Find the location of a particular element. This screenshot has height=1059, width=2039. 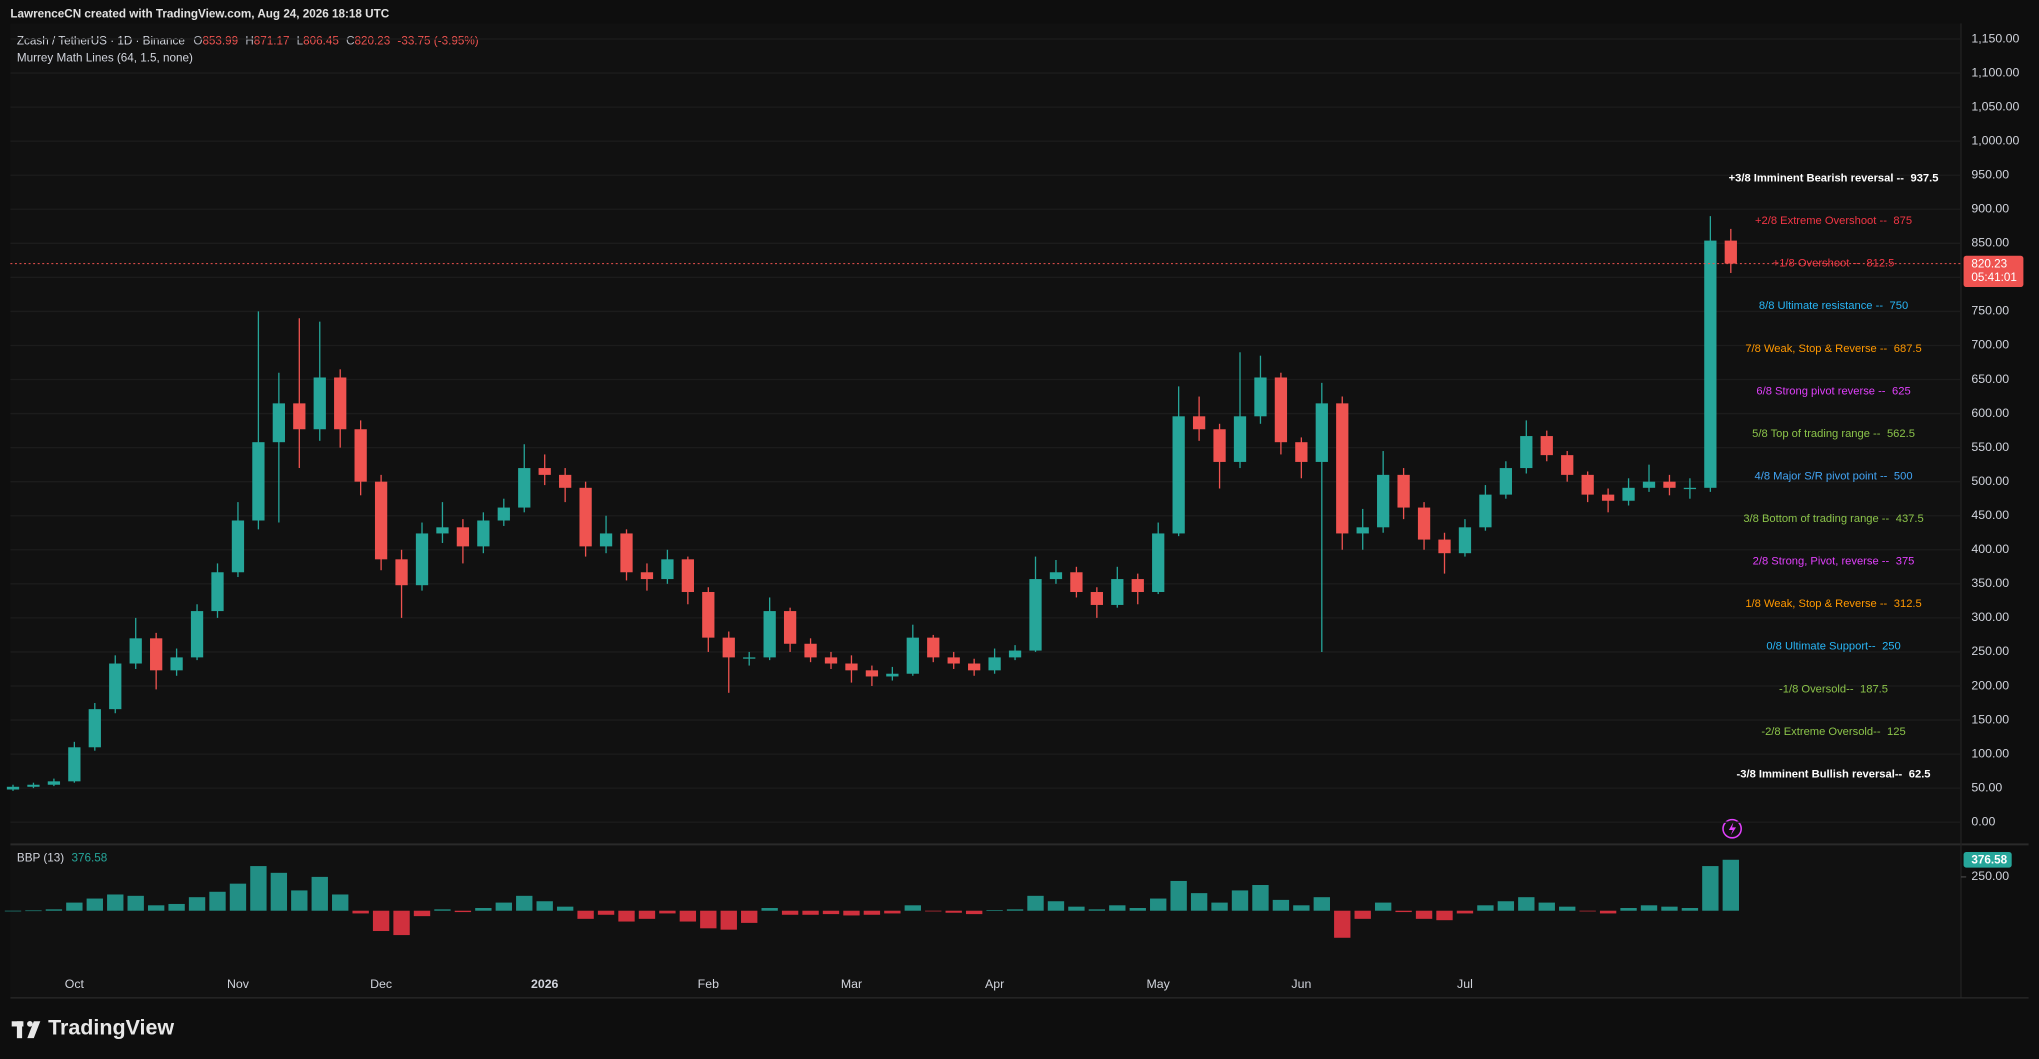

y-tick-label: 400.00 is located at coordinates (1990, 549).